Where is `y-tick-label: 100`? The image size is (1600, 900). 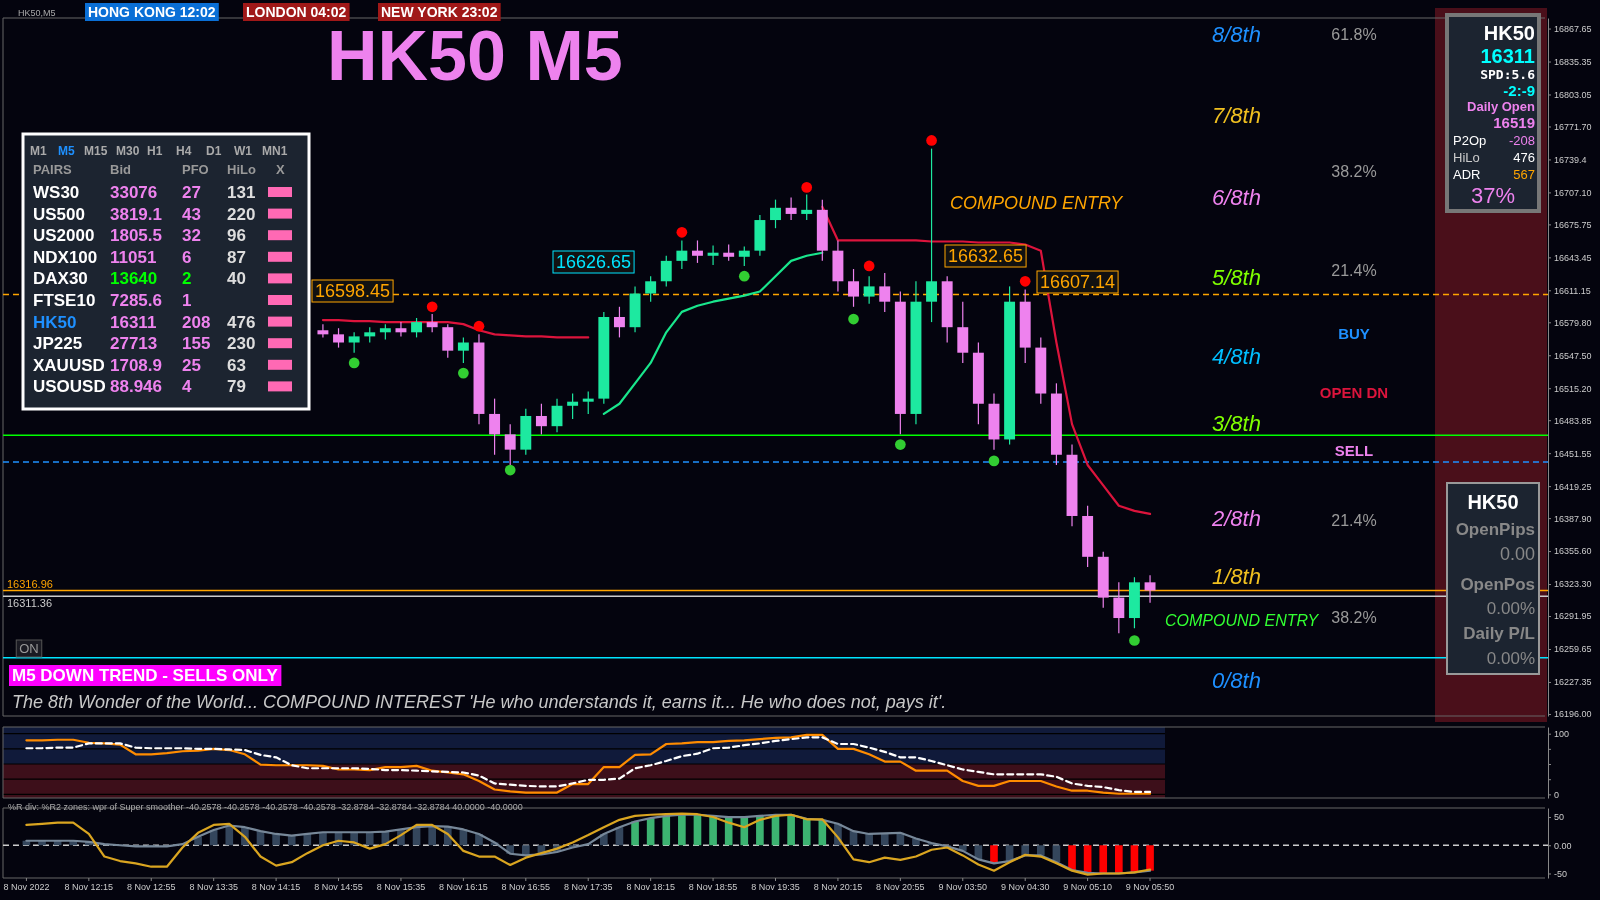 y-tick-label: 100 is located at coordinates (1562, 734).